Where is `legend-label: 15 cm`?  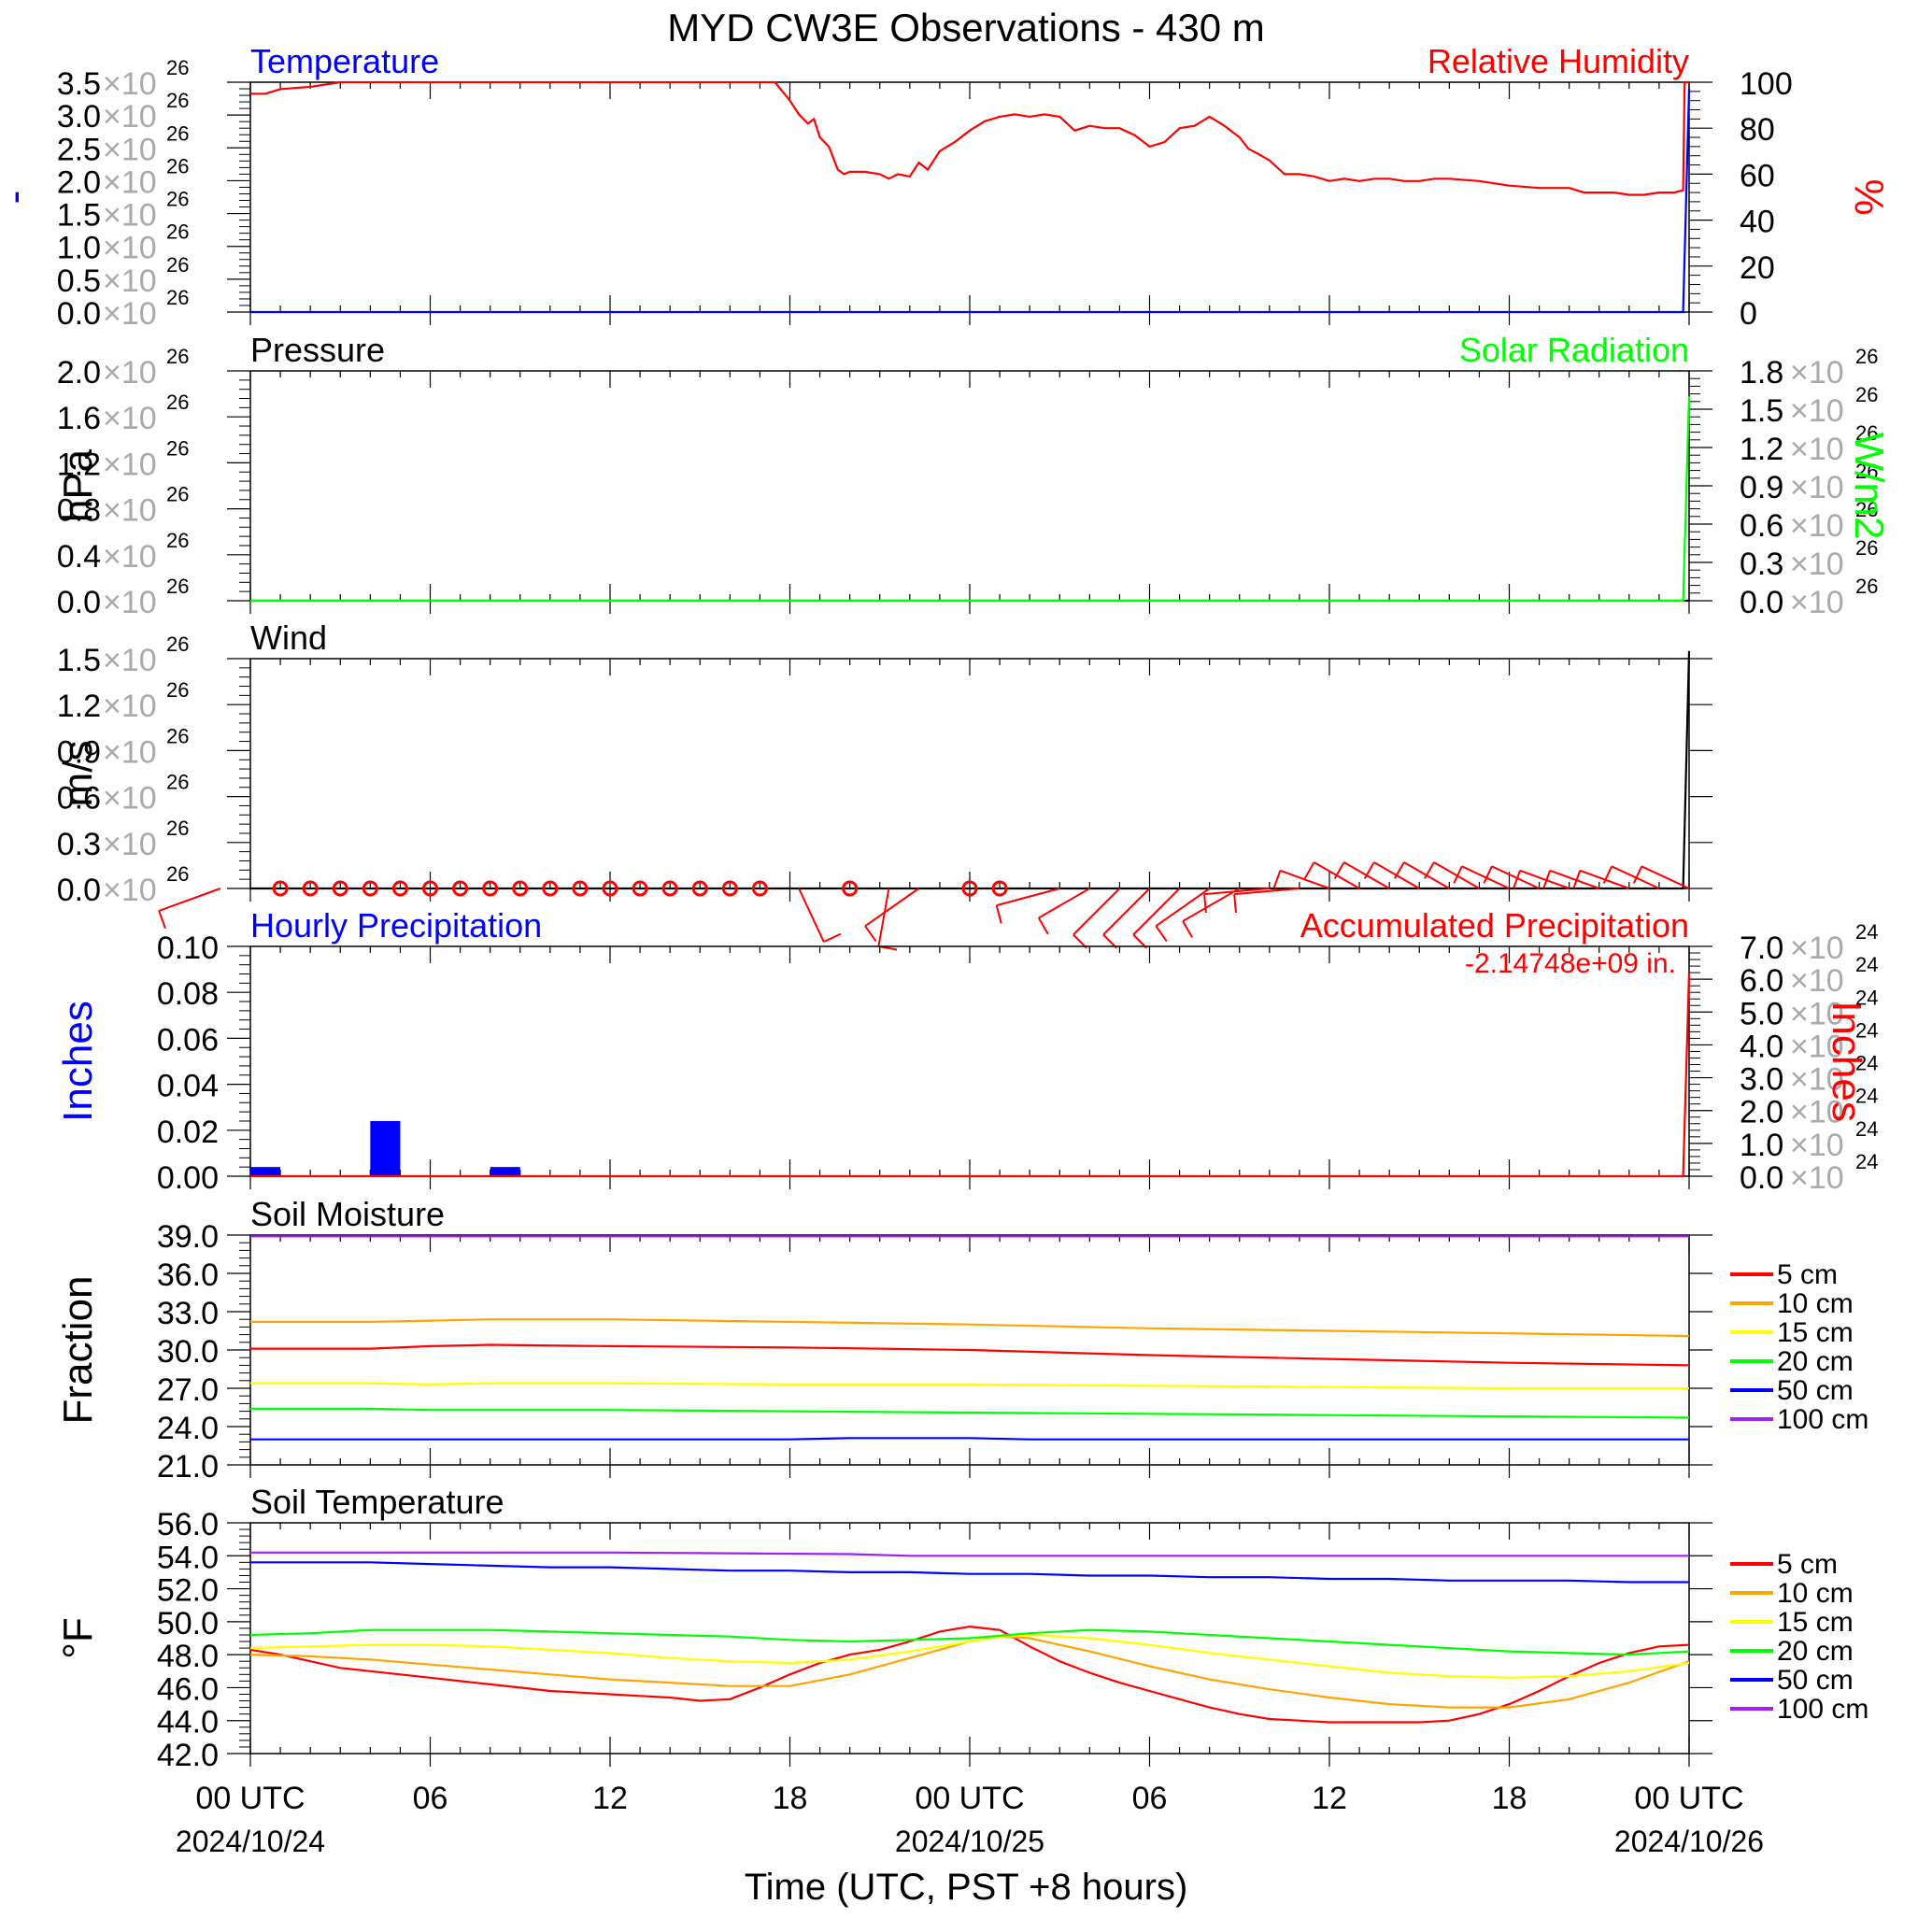 legend-label: 15 cm is located at coordinates (1815, 1623).